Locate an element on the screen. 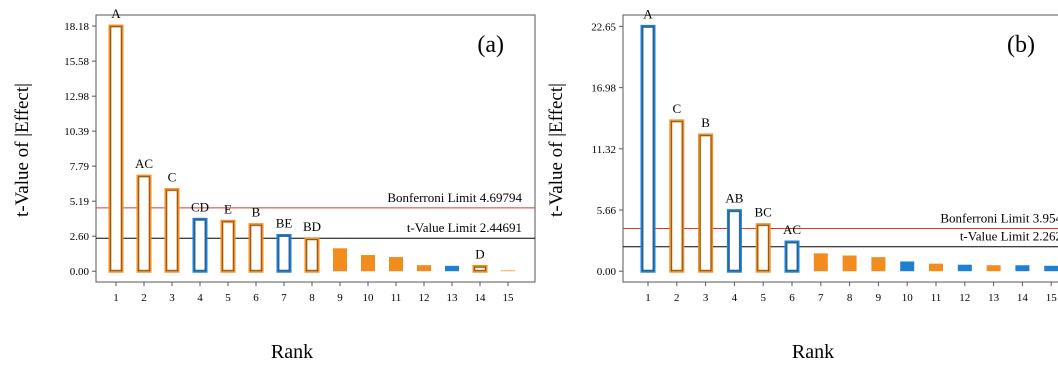 The image size is (1058, 373). x-tick-label: 9 is located at coordinates (340, 298).